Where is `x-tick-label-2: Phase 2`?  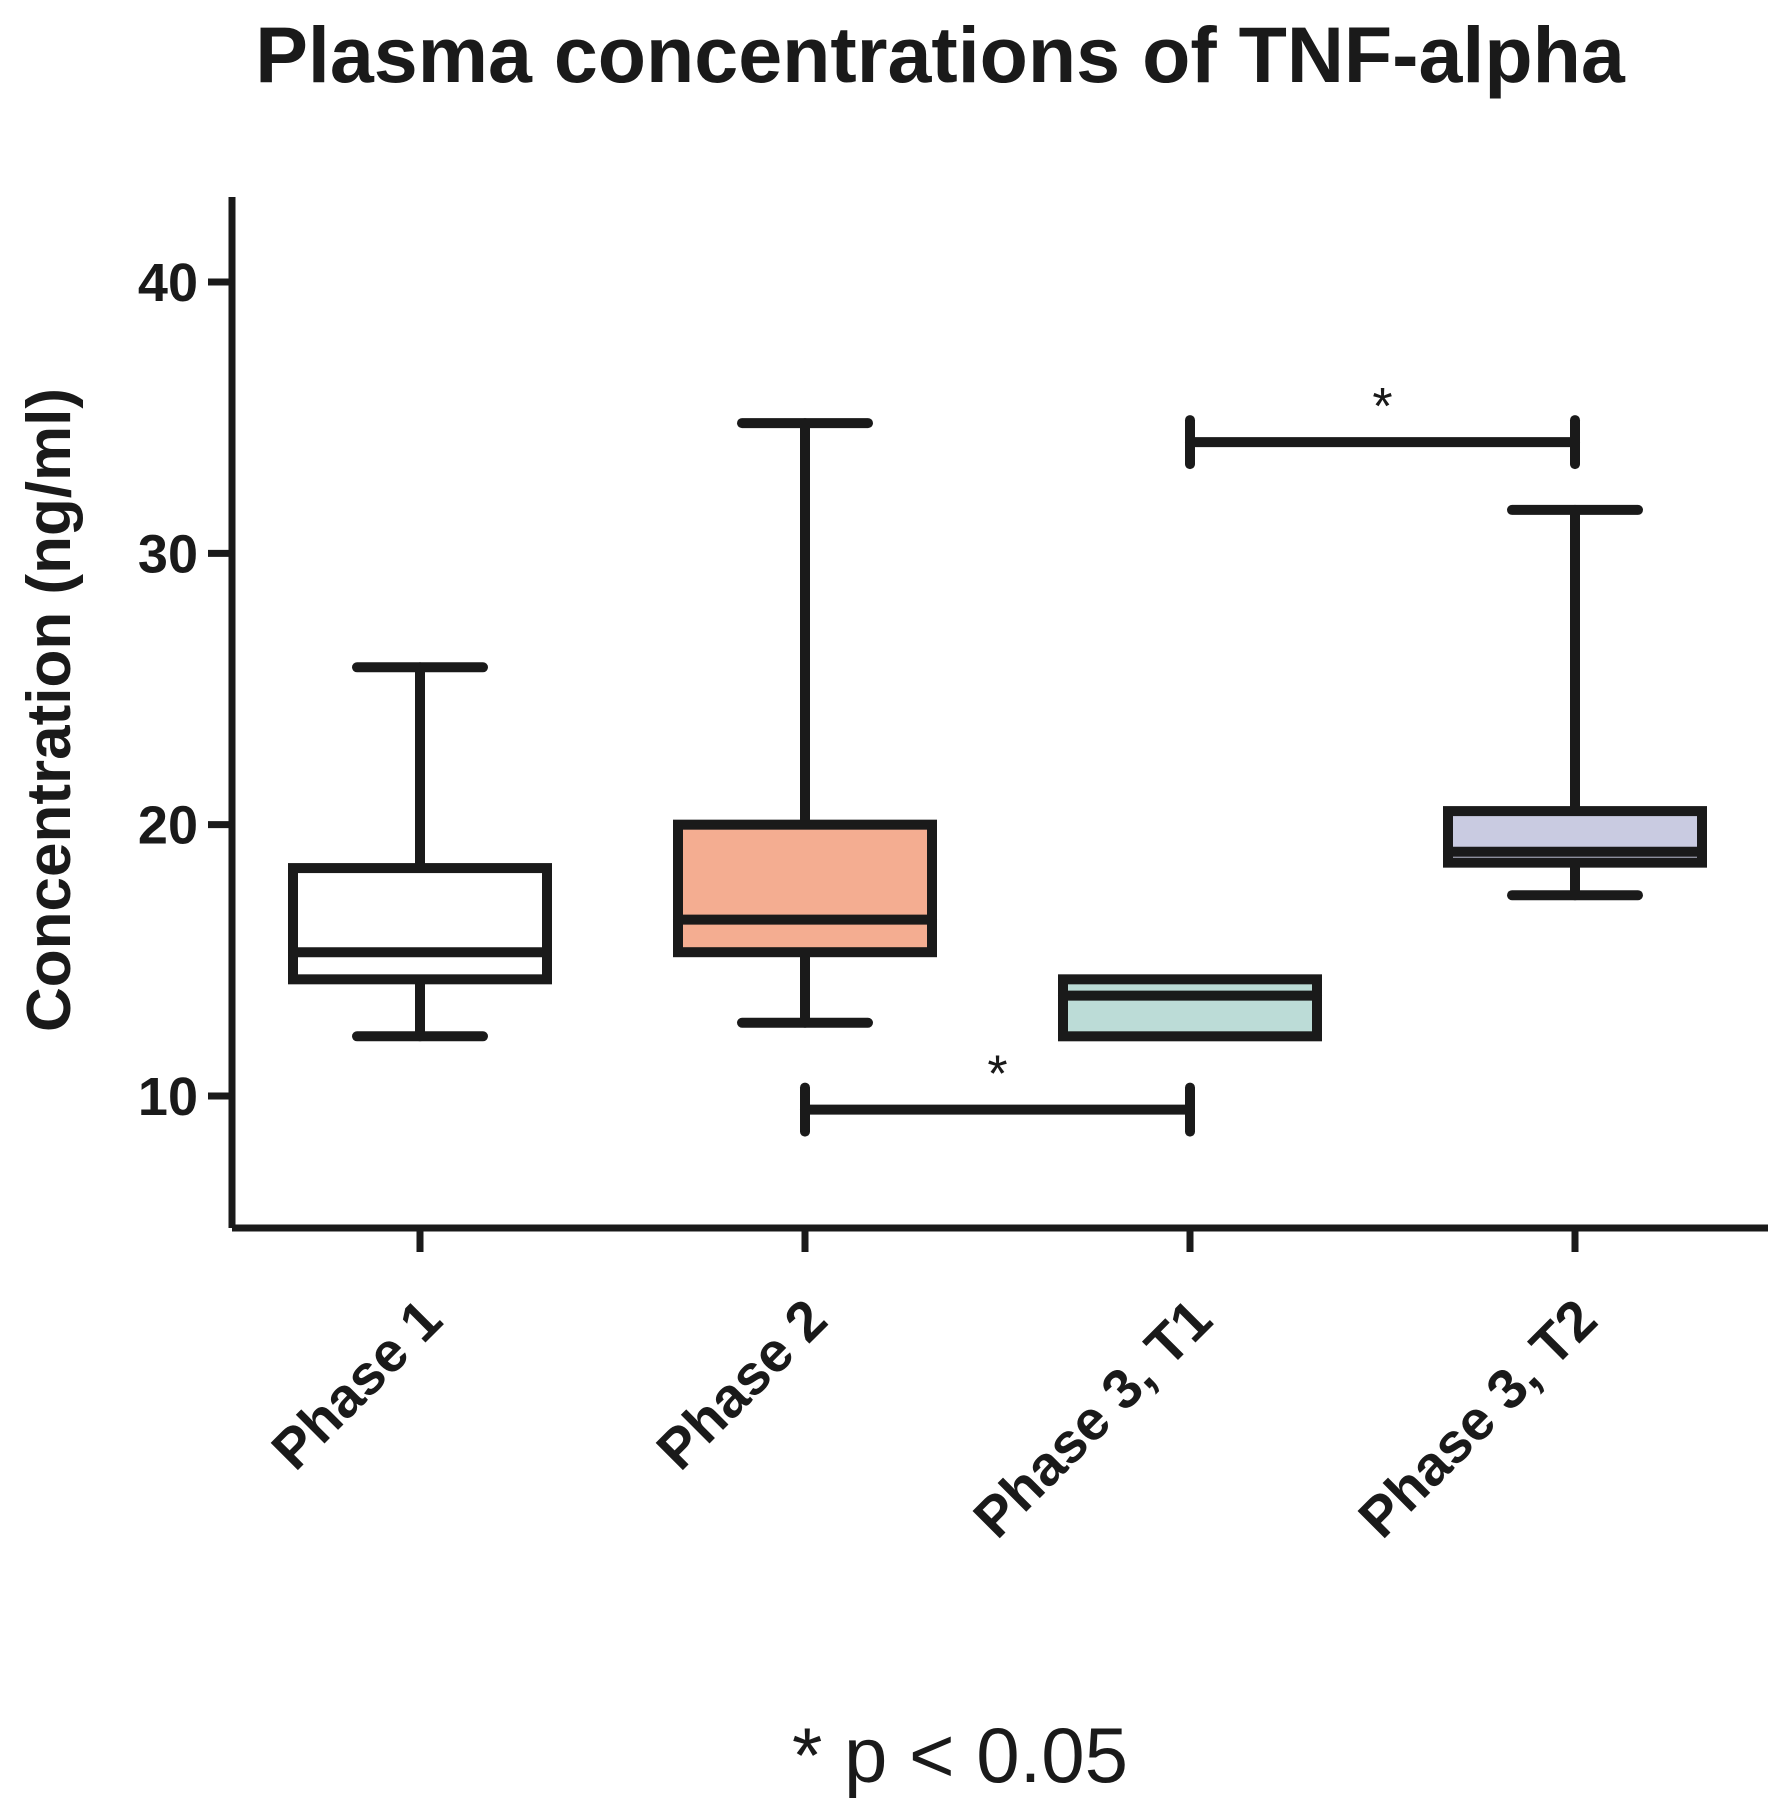 x-tick-label-2: Phase 2 is located at coordinates (741, 1384).